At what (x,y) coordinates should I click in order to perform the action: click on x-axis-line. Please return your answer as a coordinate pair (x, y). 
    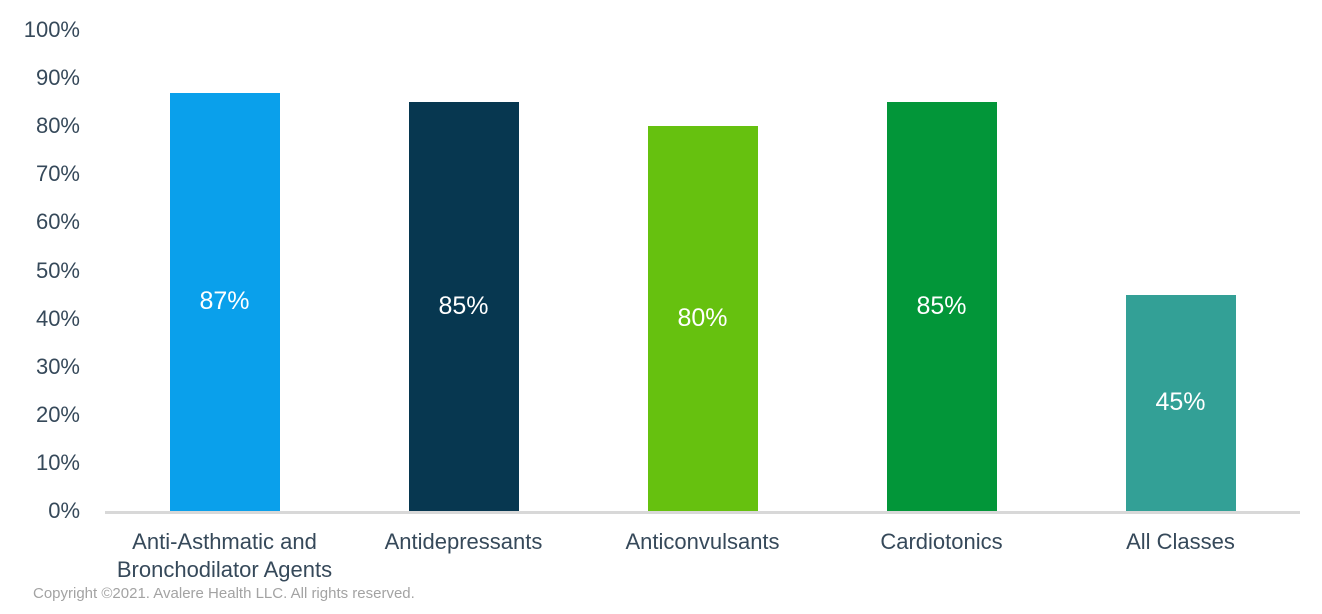
    Looking at the image, I should click on (702, 512).